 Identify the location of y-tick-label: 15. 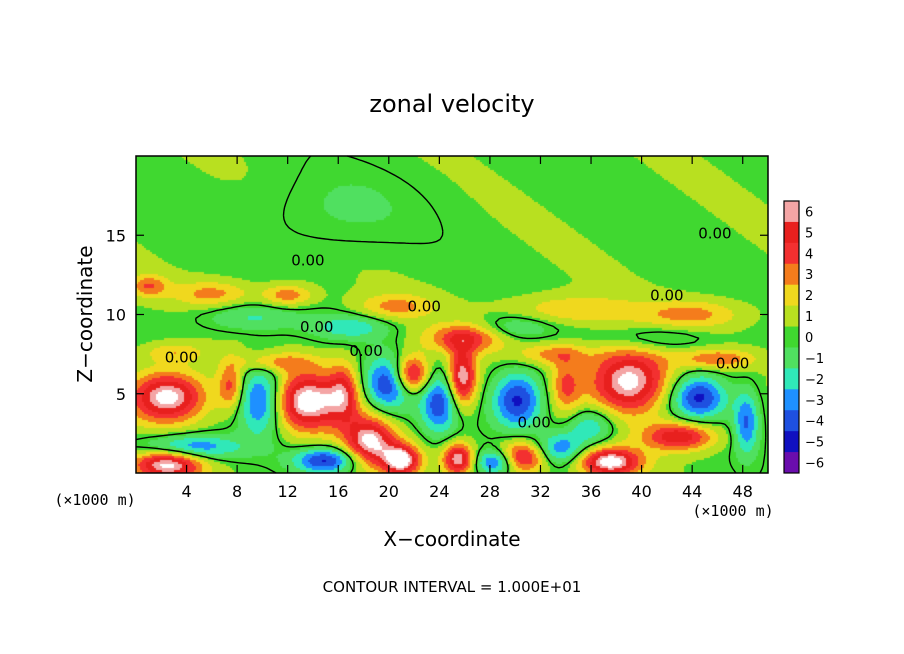
(116, 235).